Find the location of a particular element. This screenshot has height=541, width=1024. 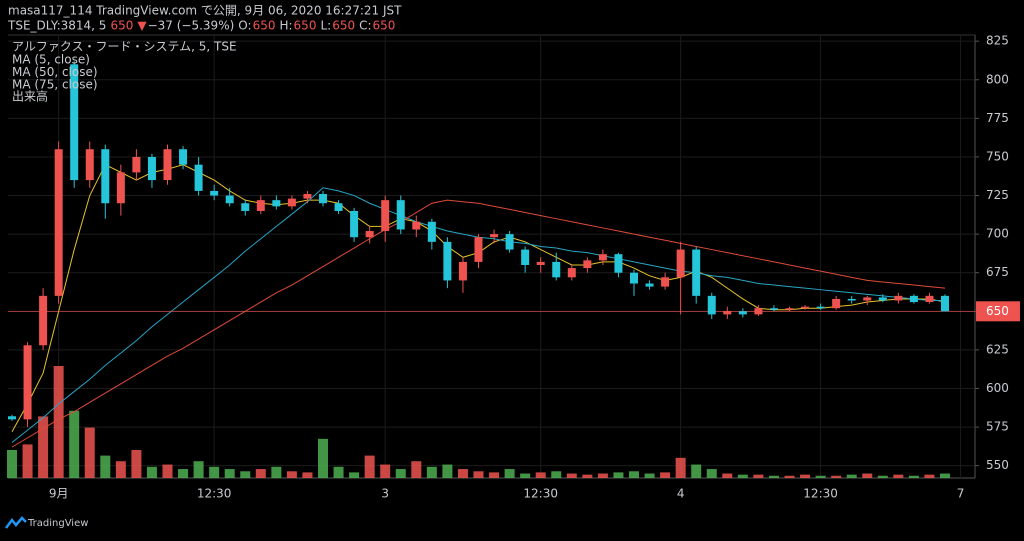

y-tick-label: 725 is located at coordinates (997, 195).